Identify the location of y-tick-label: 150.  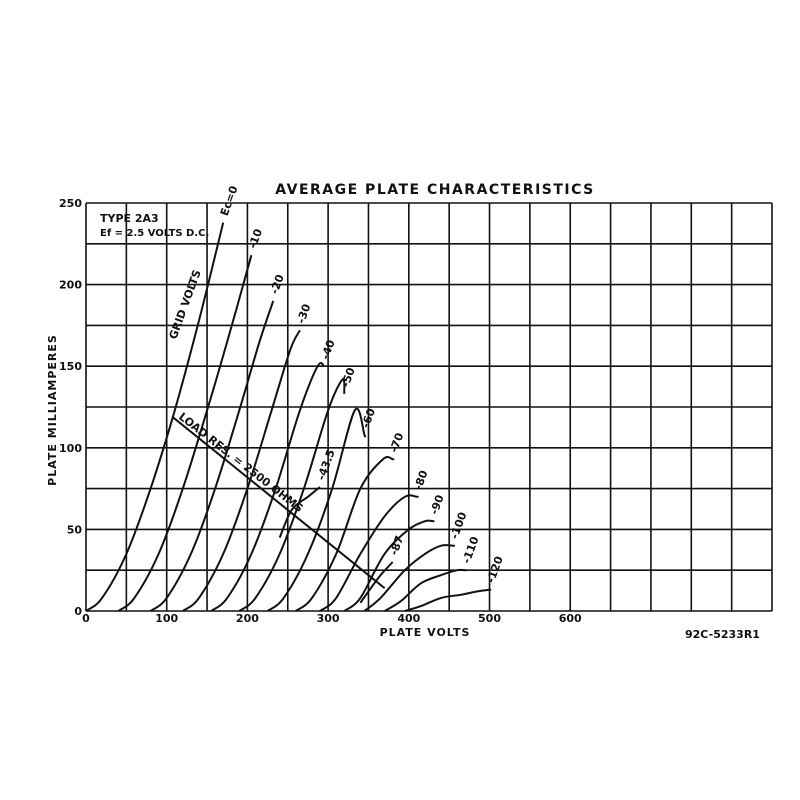
(70, 366).